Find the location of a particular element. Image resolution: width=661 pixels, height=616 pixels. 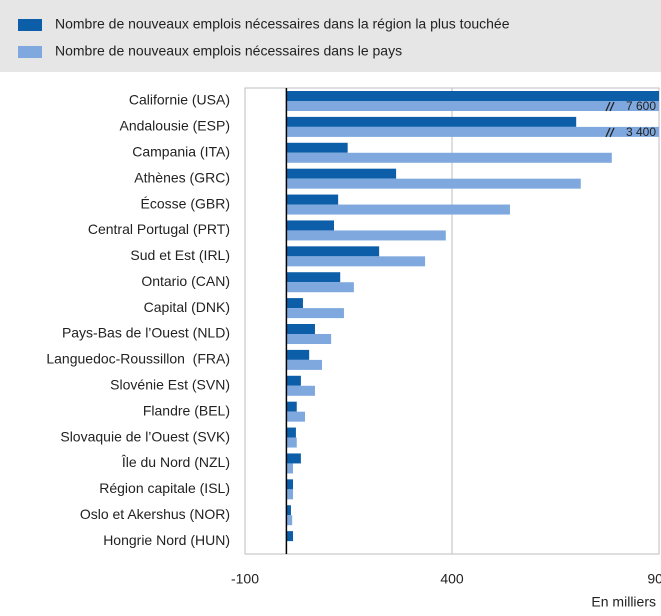

y-tick-label: Pays-Bas de l’Ouest (NLD) is located at coordinates (146, 333).